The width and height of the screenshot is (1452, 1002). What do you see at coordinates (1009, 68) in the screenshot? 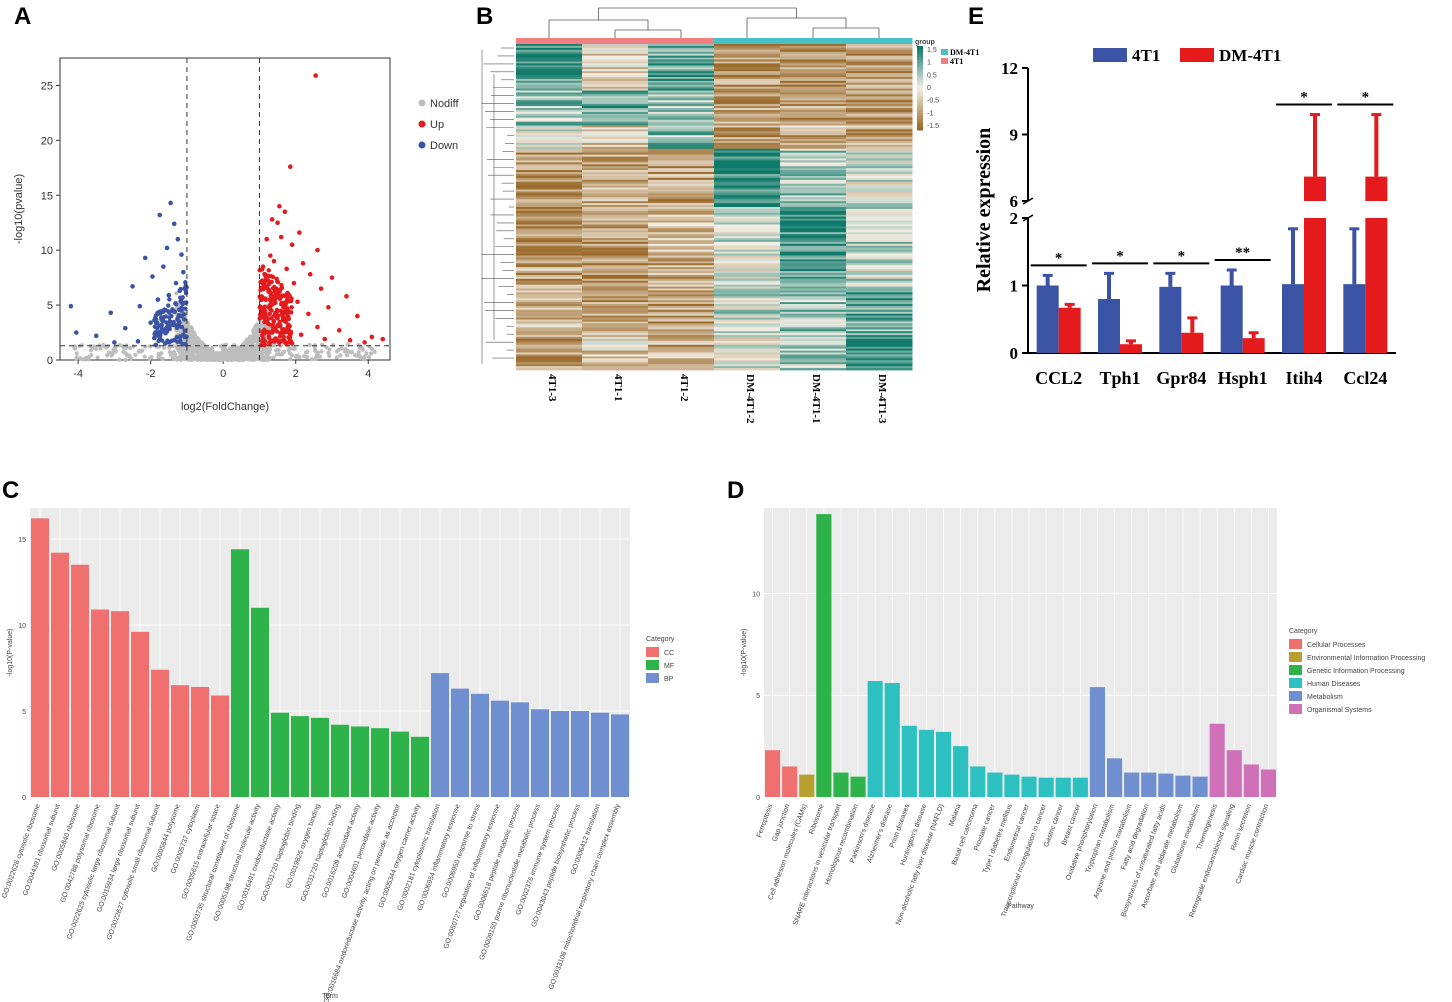
I see `y-tick-label: 12` at bounding box center [1009, 68].